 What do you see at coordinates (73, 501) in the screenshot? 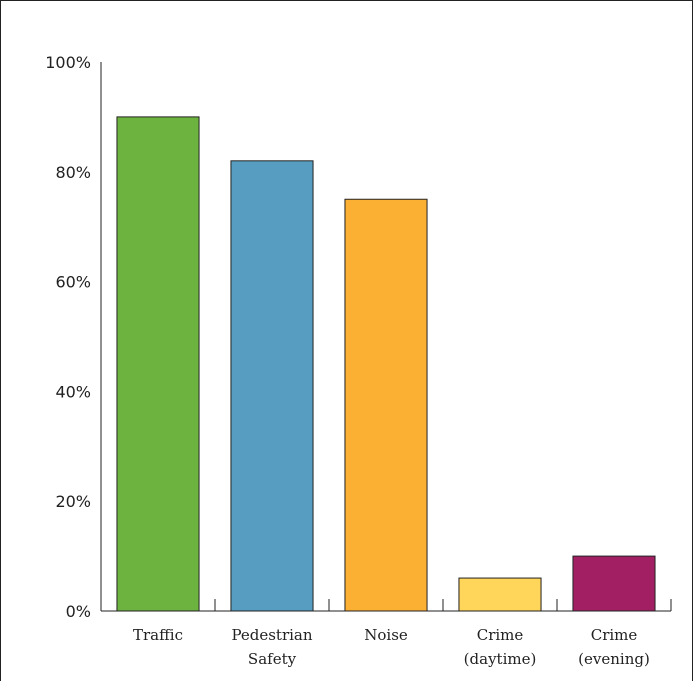
I see `y-tick-label: 20%` at bounding box center [73, 501].